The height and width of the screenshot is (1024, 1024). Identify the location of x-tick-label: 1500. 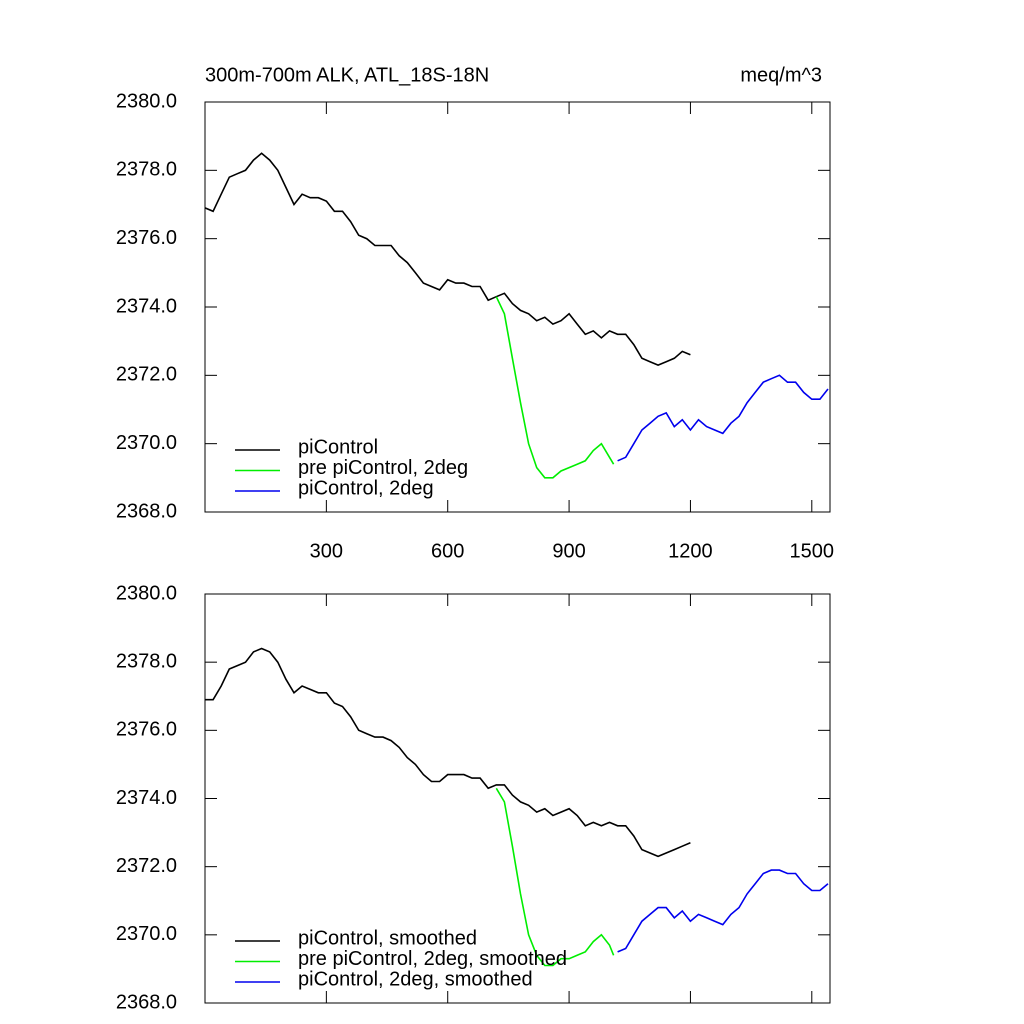
(812, 551).